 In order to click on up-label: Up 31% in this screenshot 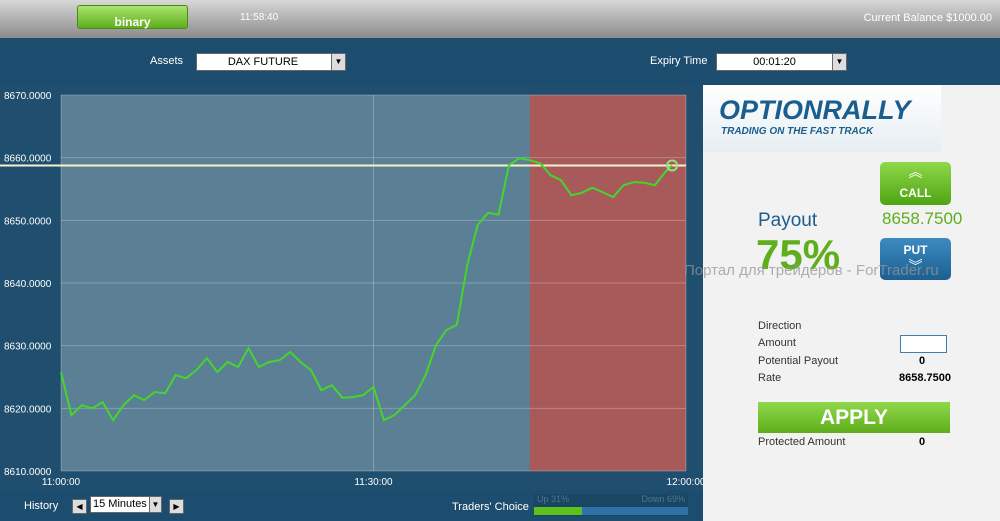, I will do `click(553, 499)`.